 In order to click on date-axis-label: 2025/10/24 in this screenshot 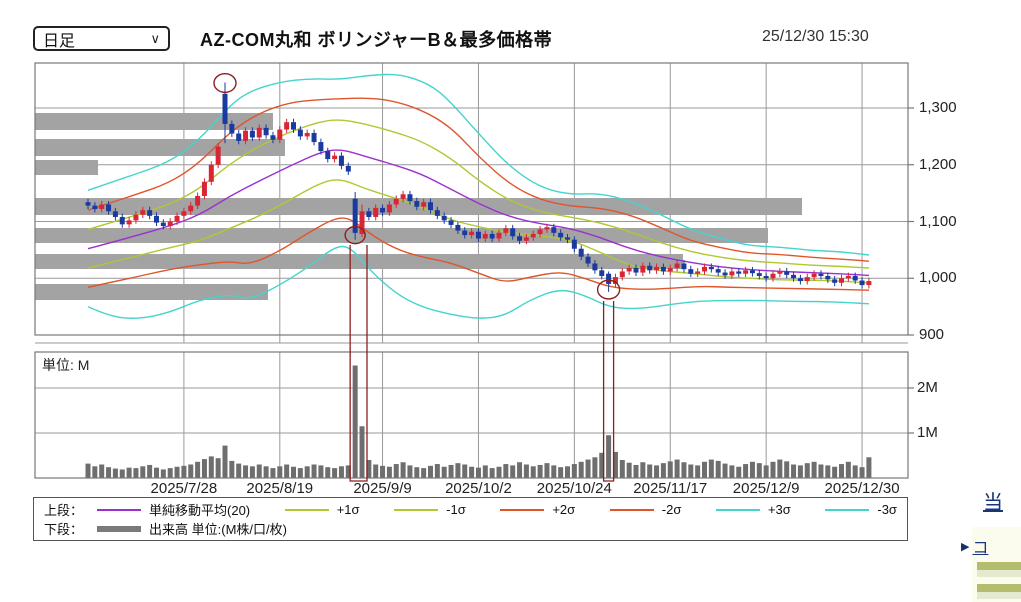, I will do `click(574, 488)`.